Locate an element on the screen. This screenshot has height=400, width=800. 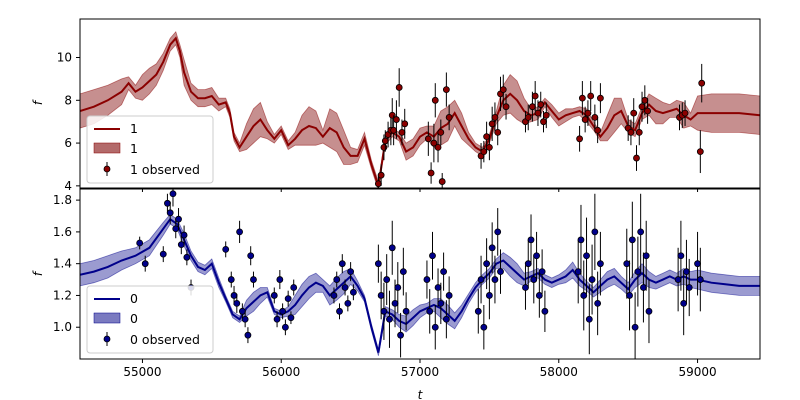
top-legend-box is located at coordinates (150, 149).